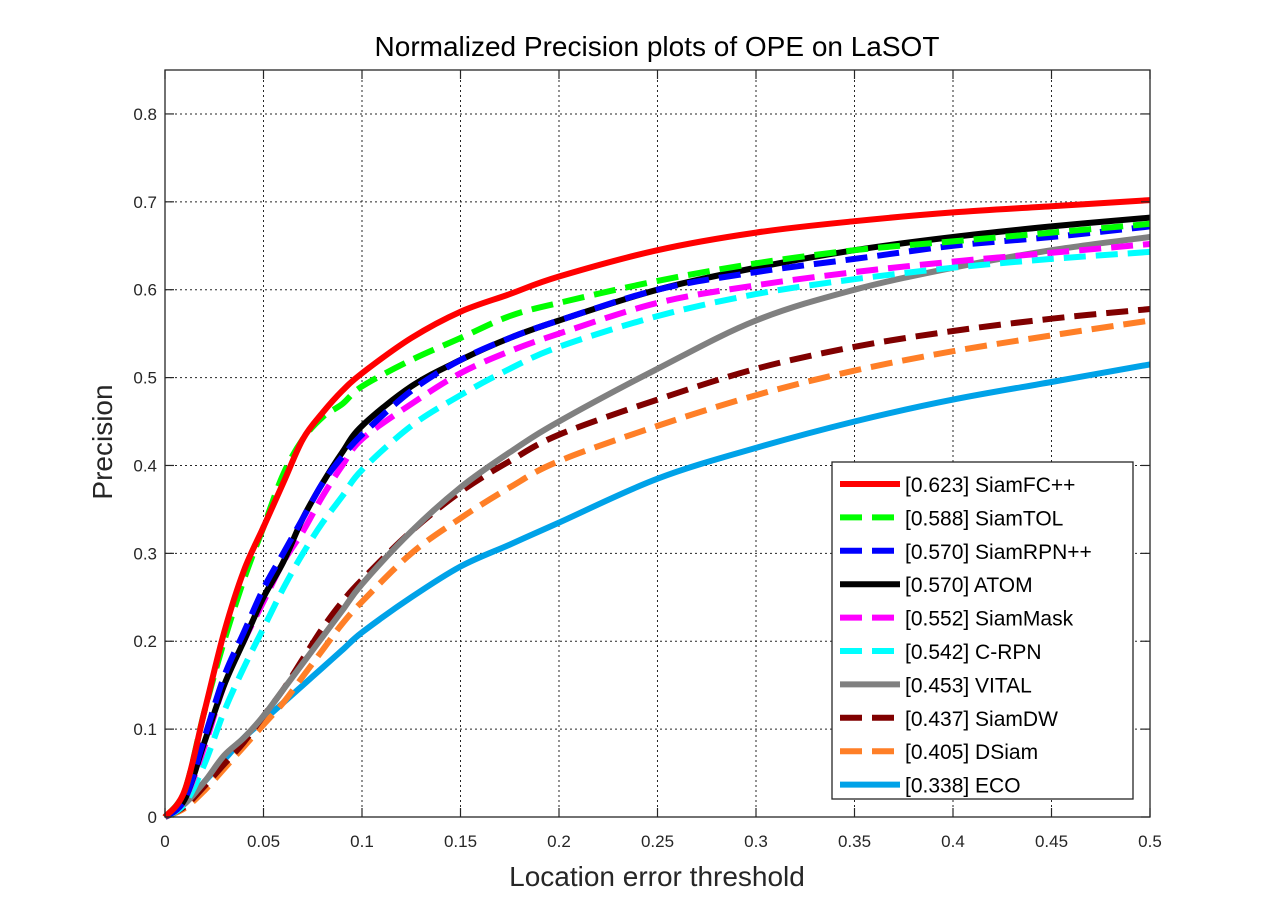 The height and width of the screenshot is (918, 1272). I want to click on legend-label: [0.542] C-RPN, so click(973, 652).